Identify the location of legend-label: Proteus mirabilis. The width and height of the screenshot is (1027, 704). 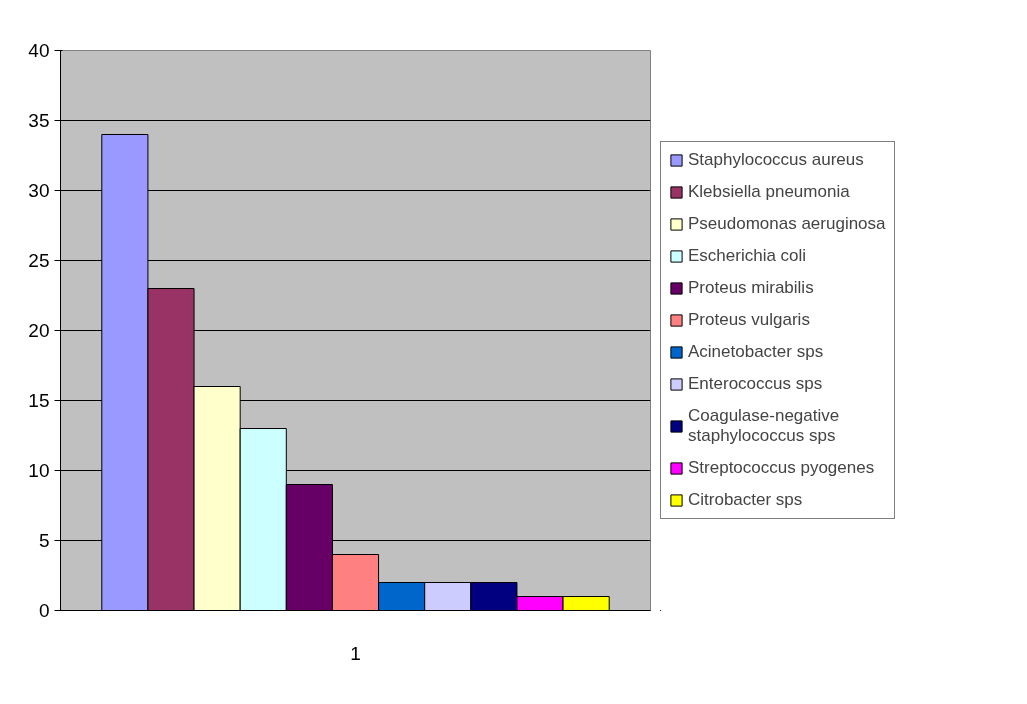
(751, 288).